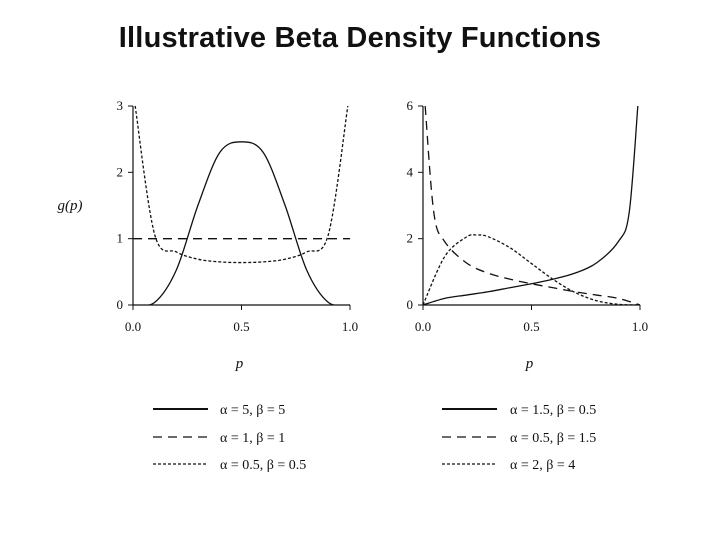 The image size is (720, 540). Describe the element at coordinates (252, 438) in the screenshot. I see `legend-label-2: α = 1, β = 1` at that location.